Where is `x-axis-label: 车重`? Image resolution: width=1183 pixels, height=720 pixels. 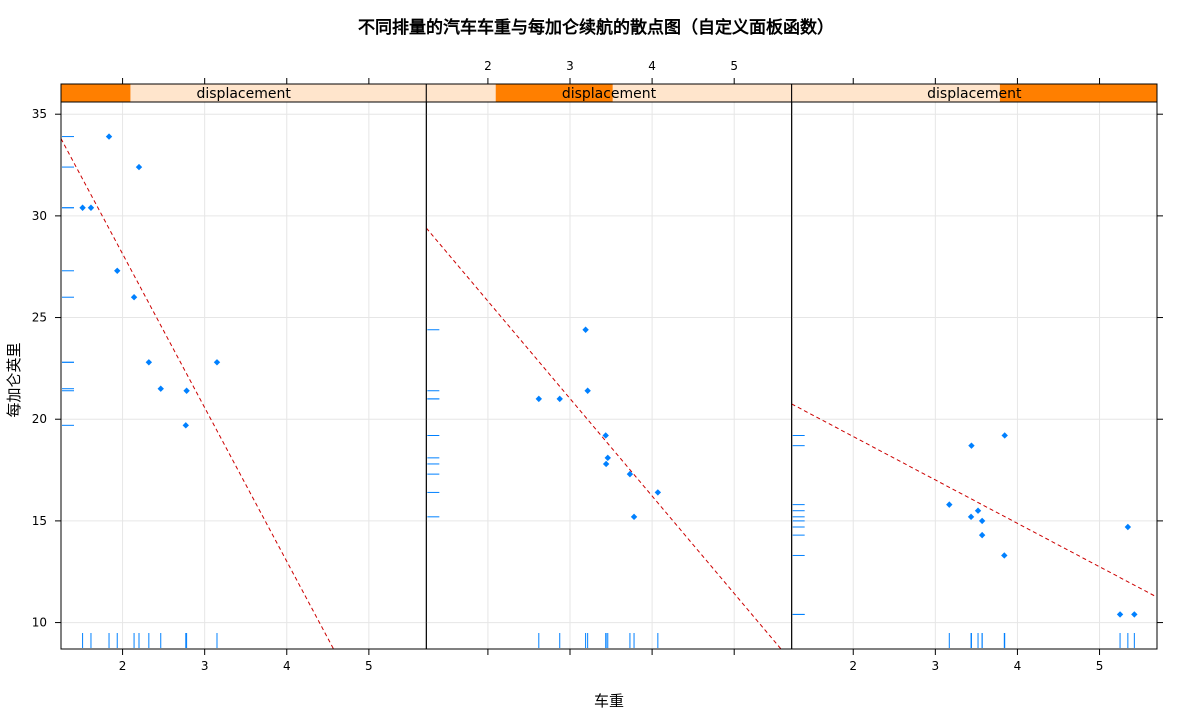
x-axis-label: 车重 is located at coordinates (609, 701).